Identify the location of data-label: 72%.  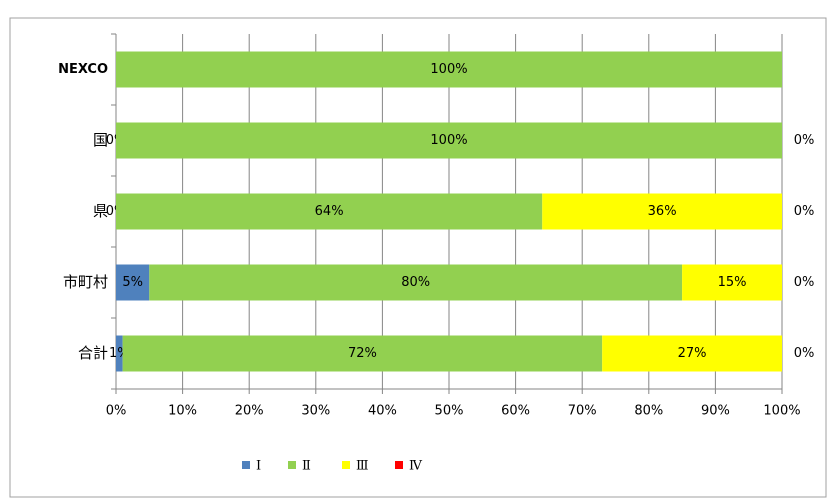
(362, 353).